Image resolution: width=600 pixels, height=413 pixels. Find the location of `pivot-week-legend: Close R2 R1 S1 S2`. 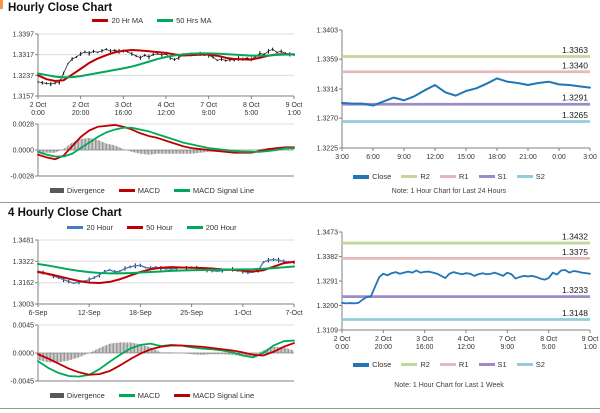

pivot-week-legend: Close R2 R1 S1 S2 is located at coordinates (449, 364).